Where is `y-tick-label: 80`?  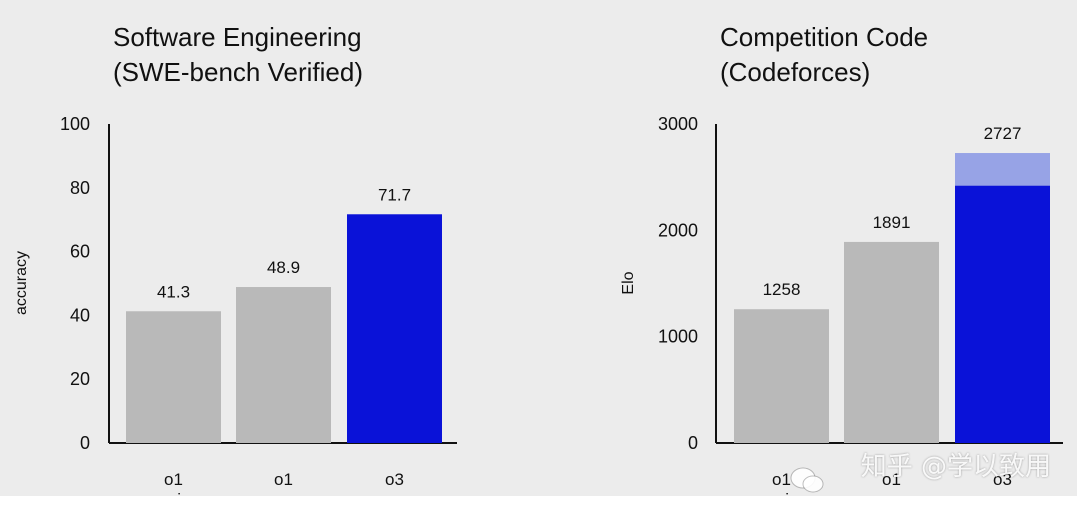 y-tick-label: 80 is located at coordinates (80, 188).